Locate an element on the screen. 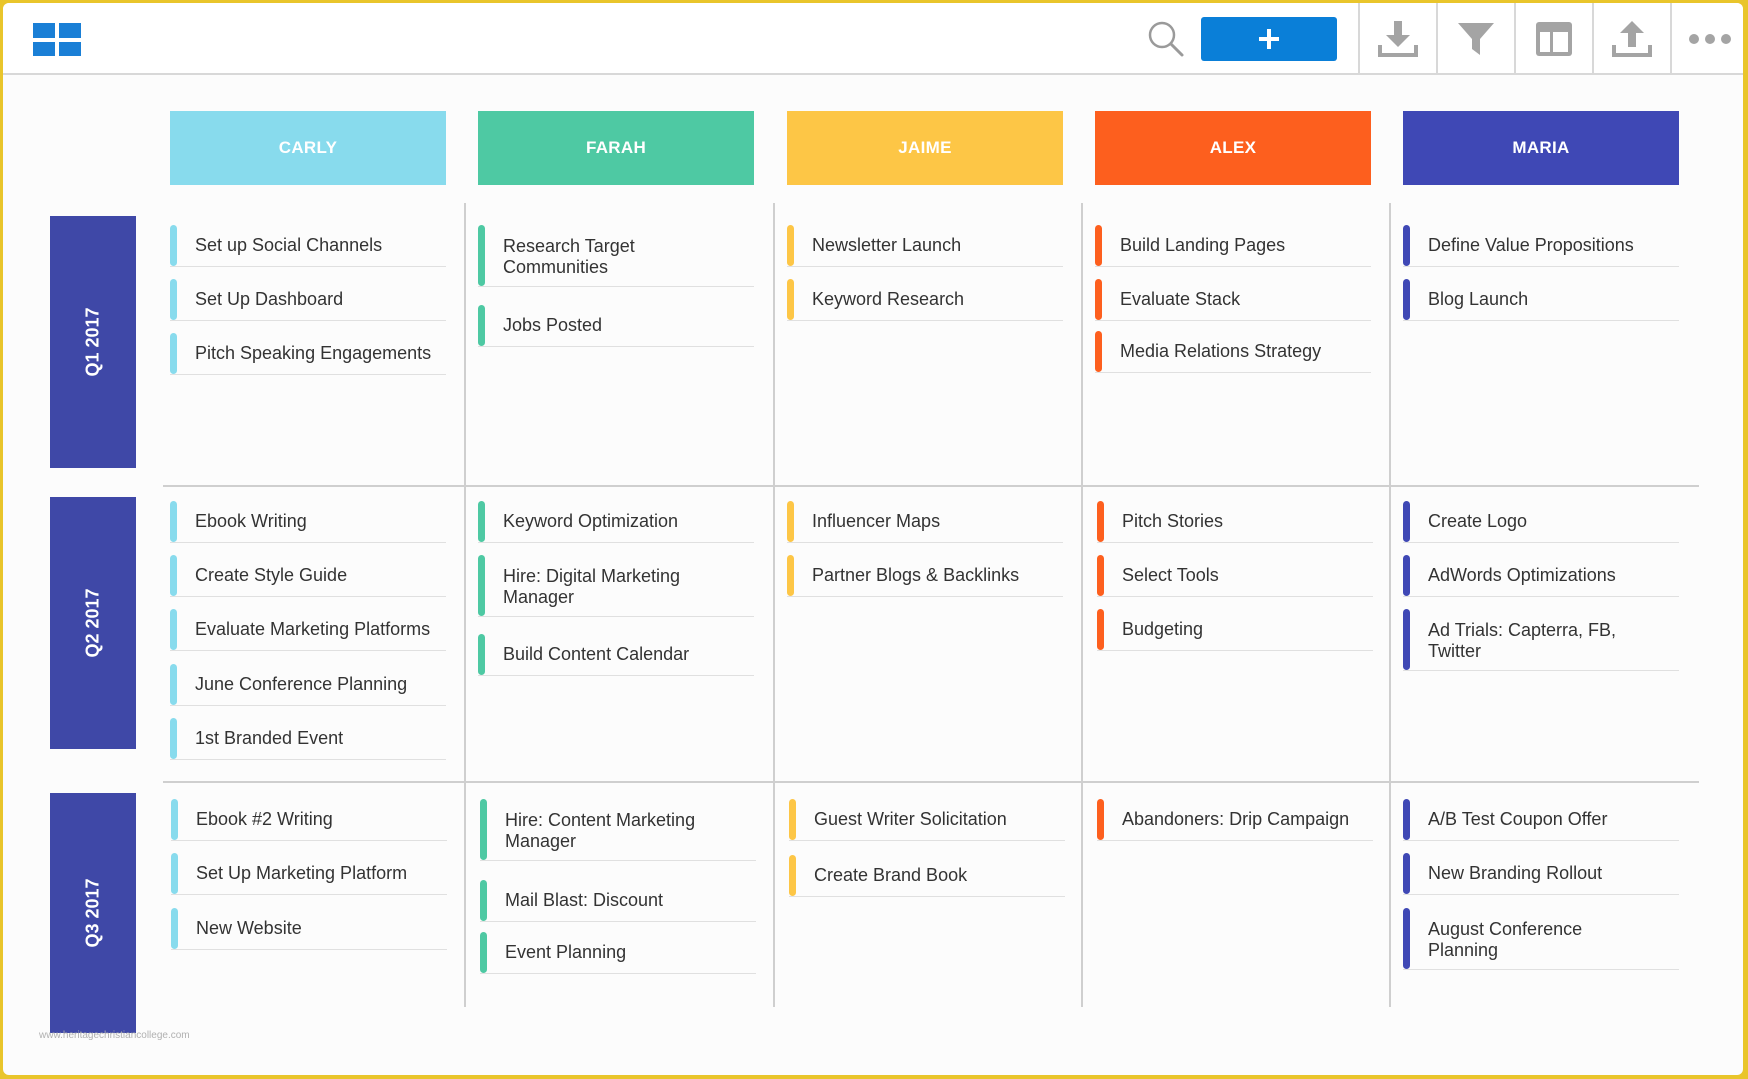 The image size is (1748, 1079). task-label: Set Up Dashboard is located at coordinates (269, 299).